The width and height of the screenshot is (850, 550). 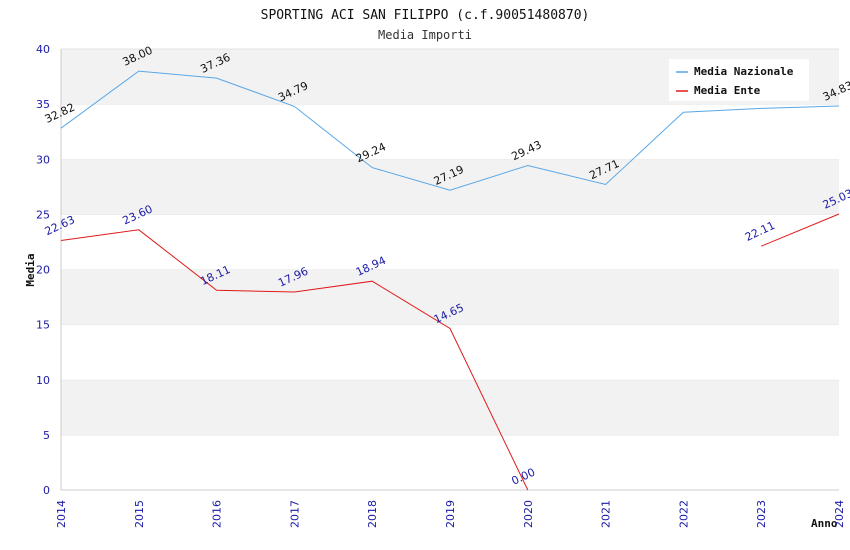 What do you see at coordinates (43, 214) in the screenshot?
I see `y-tick-label: 25` at bounding box center [43, 214].